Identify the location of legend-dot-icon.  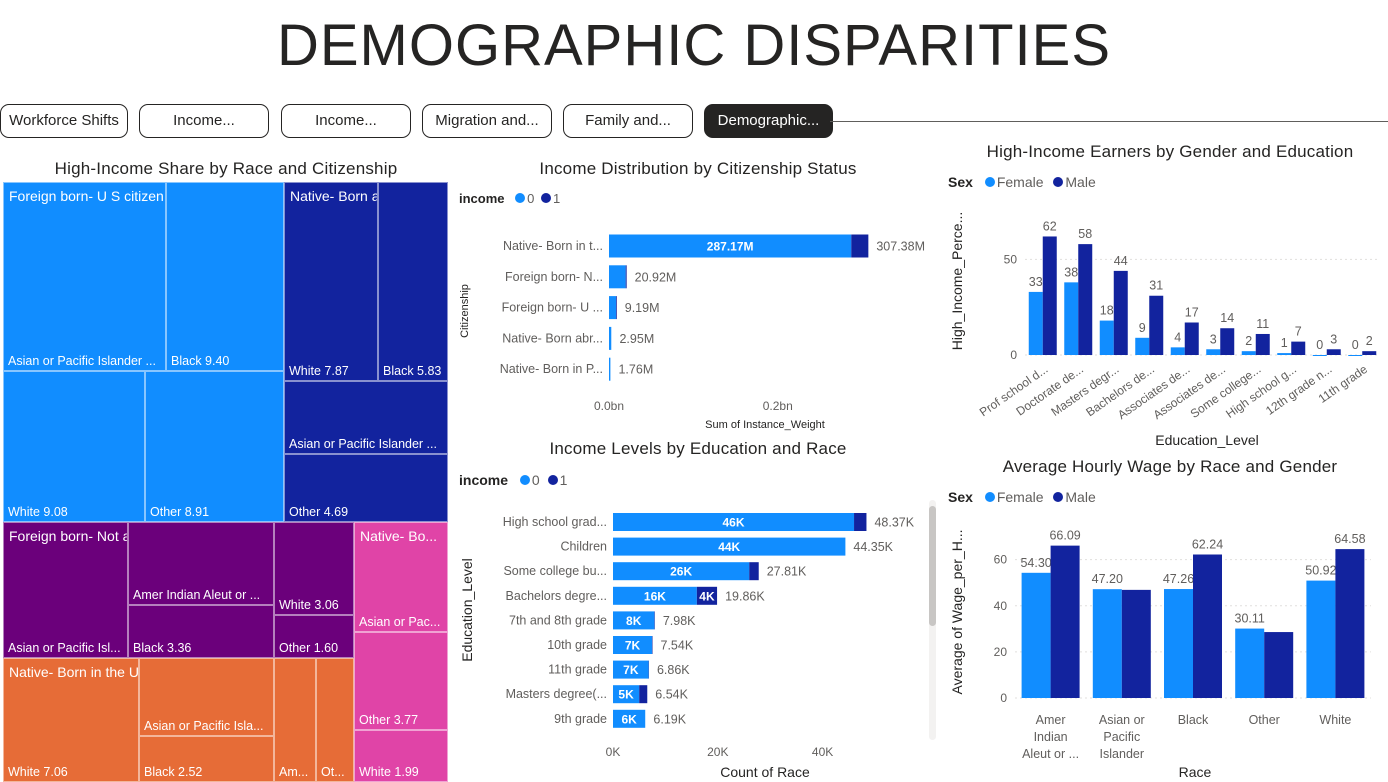
(520, 198).